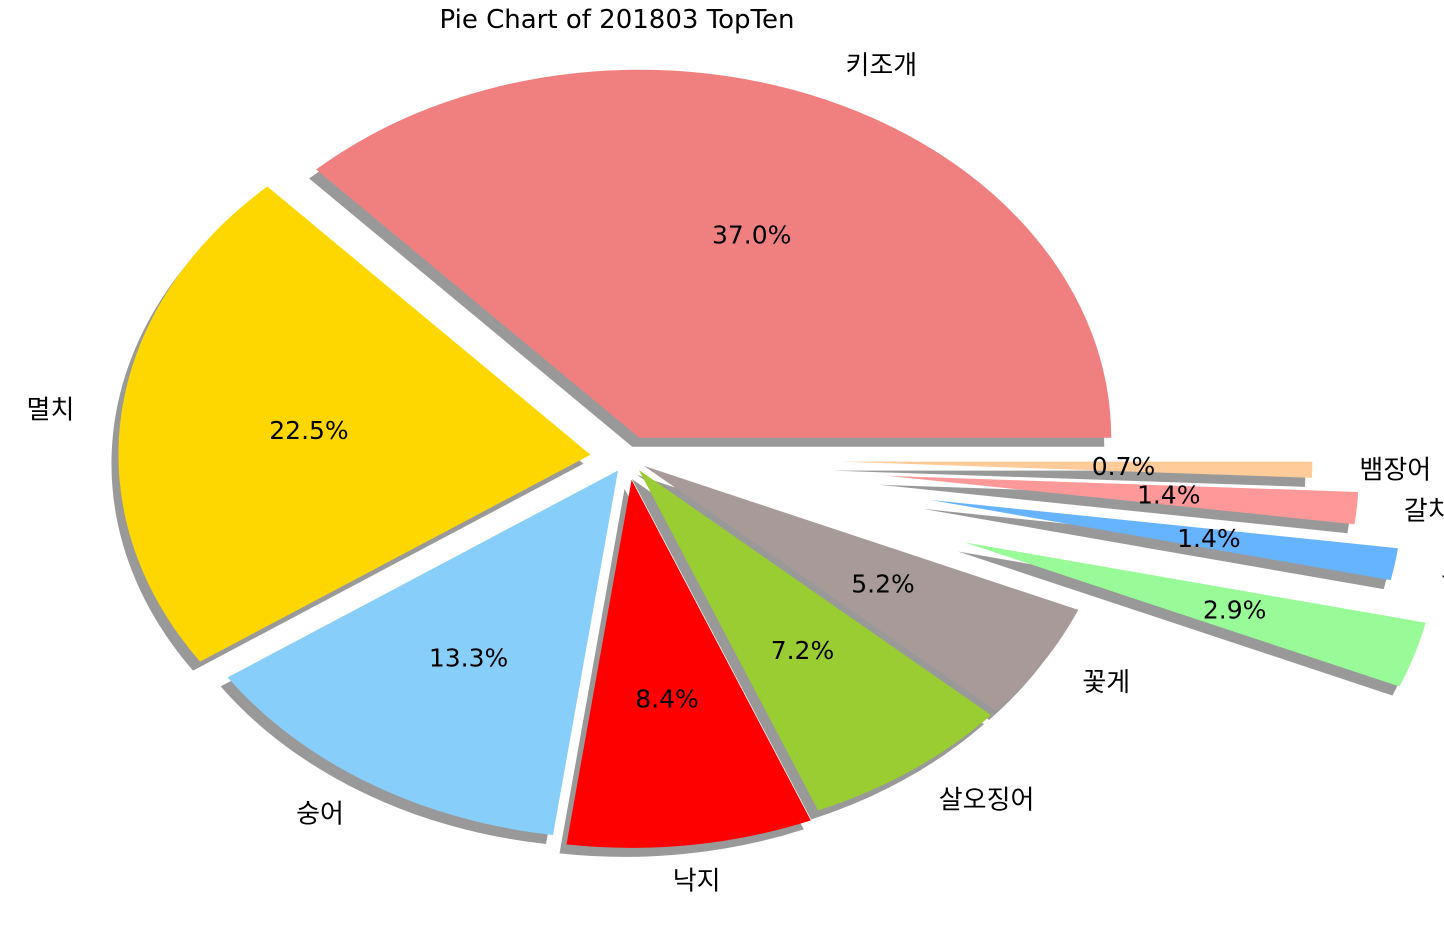  What do you see at coordinates (1195, 614) in the screenshot?
I see `slice-7-wedge` at bounding box center [1195, 614].